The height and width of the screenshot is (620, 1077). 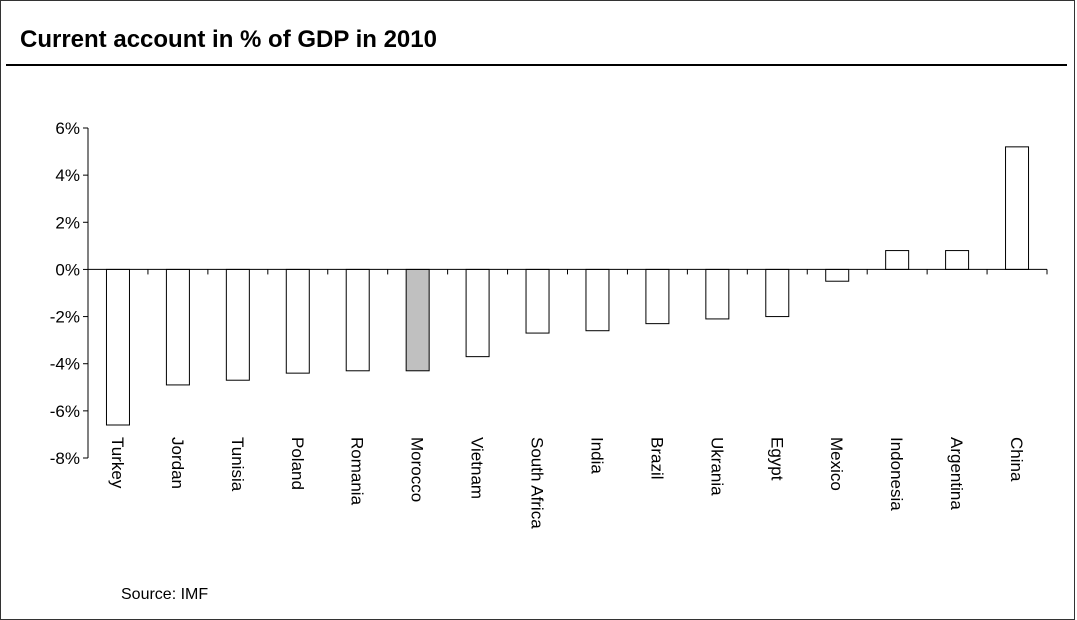 I want to click on x-tick-label-vietnam: Vietnam, so click(x=477, y=468).